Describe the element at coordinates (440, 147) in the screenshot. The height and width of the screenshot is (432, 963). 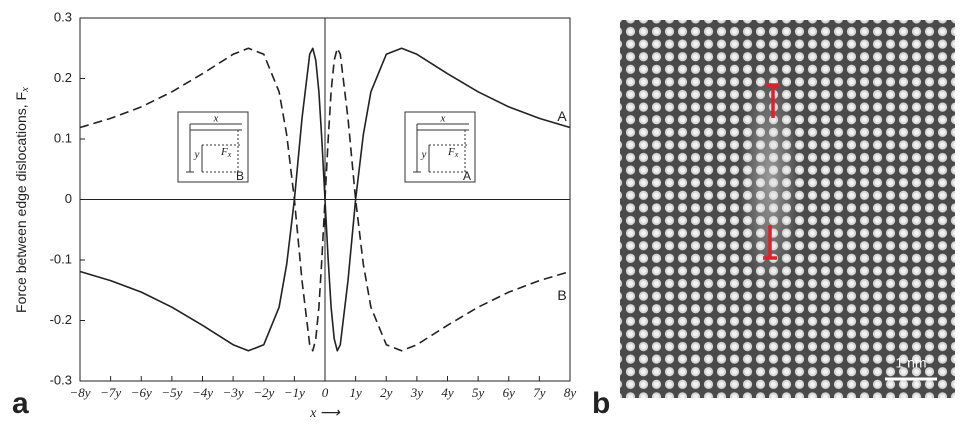
I see `inset-right: x y Fx A` at that location.